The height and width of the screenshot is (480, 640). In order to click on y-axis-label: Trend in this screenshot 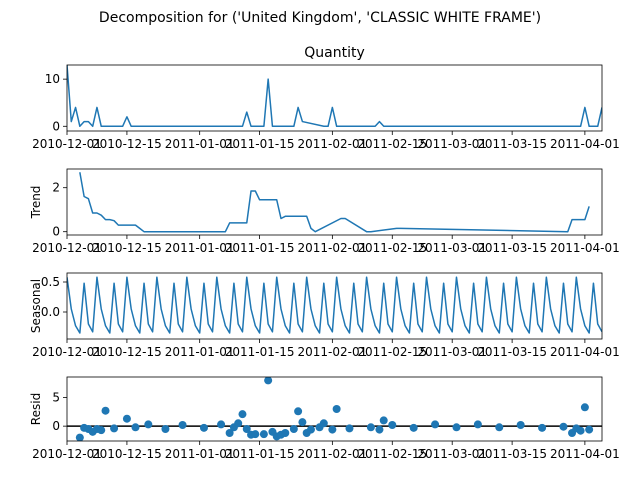, I will do `click(36, 203)`.